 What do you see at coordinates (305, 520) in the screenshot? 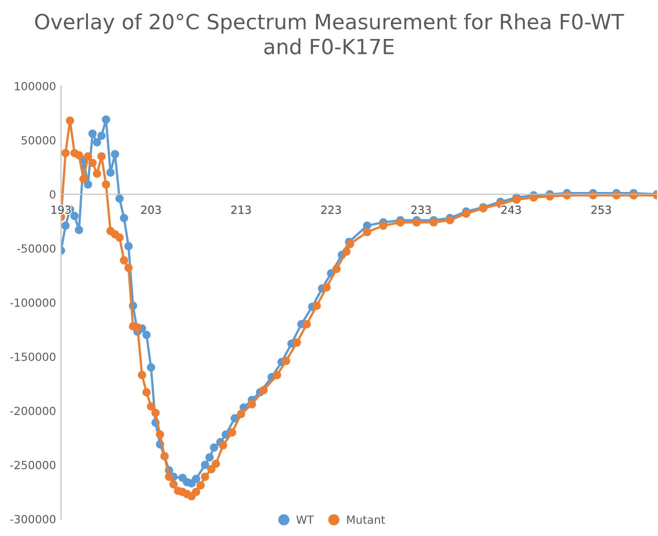
I see `legend-label: WT` at bounding box center [305, 520].